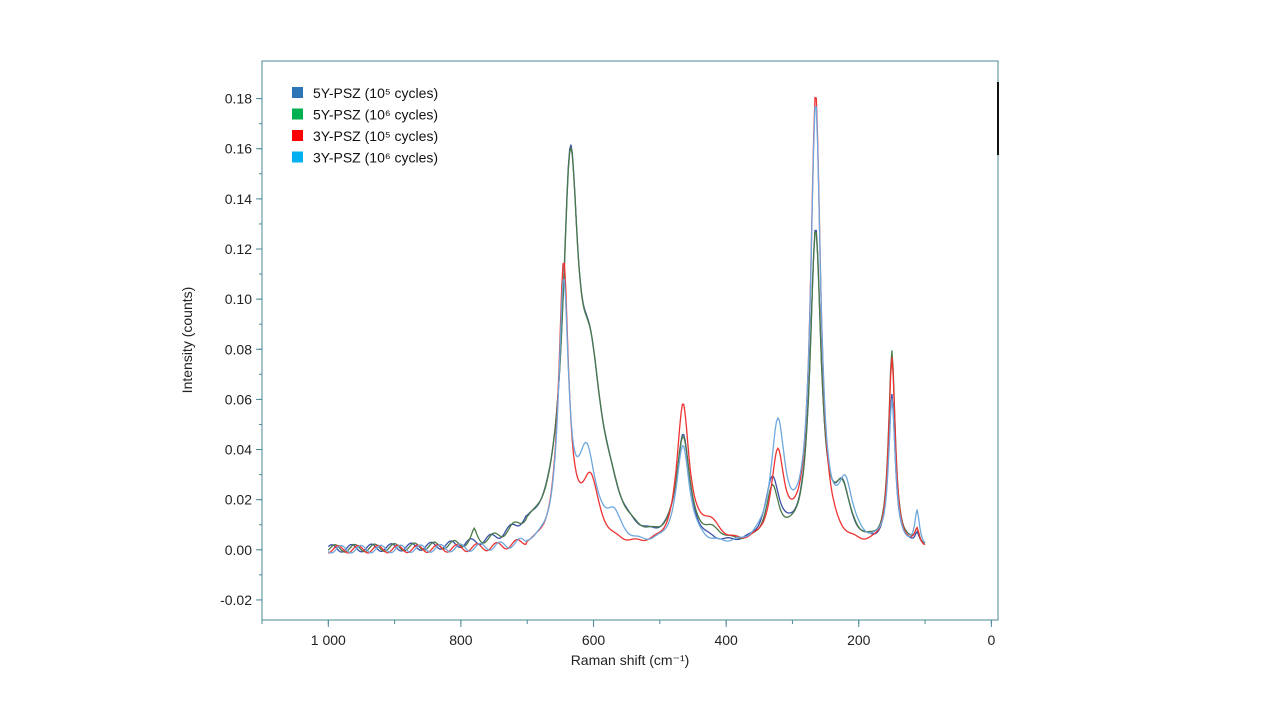 This screenshot has width=1280, height=720. What do you see at coordinates (238, 550) in the screenshot?
I see `y-tick-label: 0.00` at bounding box center [238, 550].